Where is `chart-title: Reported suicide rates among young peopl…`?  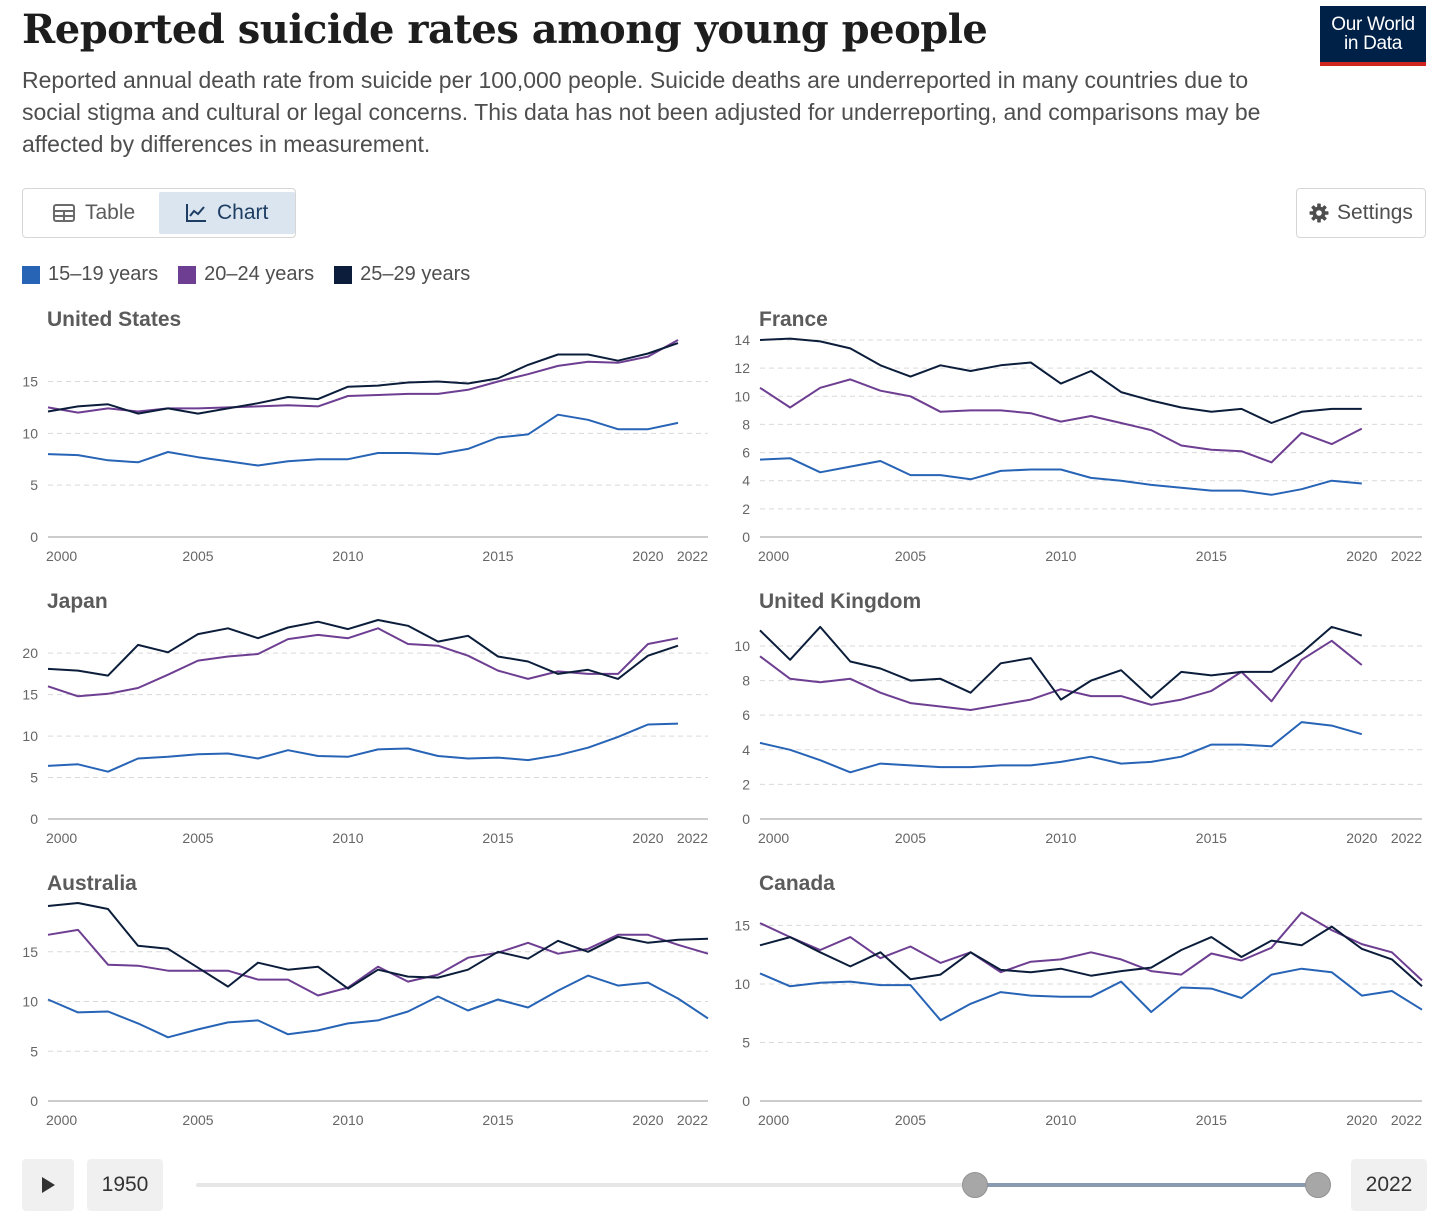
chart-title: Reported suicide rates among young peopl… is located at coordinates (505, 29).